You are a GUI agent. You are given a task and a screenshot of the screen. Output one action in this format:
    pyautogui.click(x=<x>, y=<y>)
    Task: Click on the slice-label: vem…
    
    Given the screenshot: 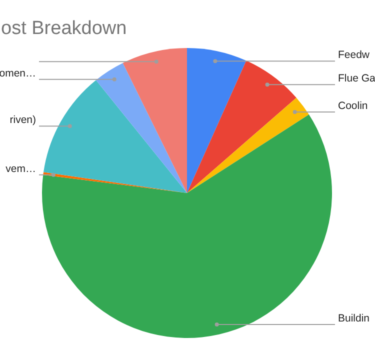 What is the action you would take?
    pyautogui.click(x=21, y=168)
    